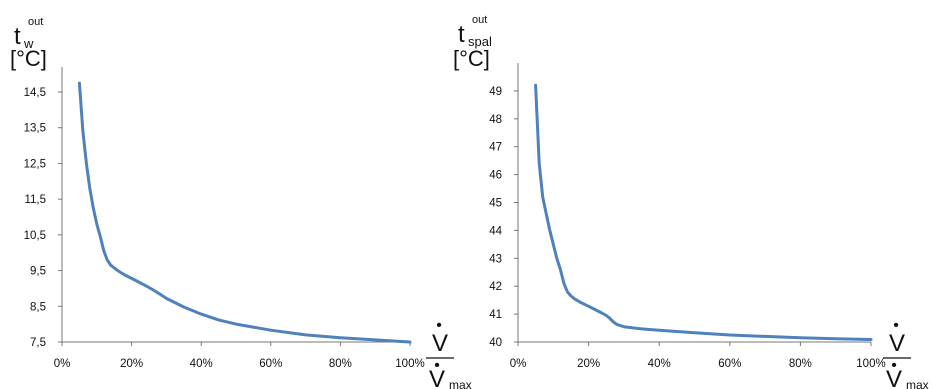 The width and height of the screenshot is (933, 389). Describe the element at coordinates (495, 343) in the screenshot. I see `y-tick-label: 40` at that location.